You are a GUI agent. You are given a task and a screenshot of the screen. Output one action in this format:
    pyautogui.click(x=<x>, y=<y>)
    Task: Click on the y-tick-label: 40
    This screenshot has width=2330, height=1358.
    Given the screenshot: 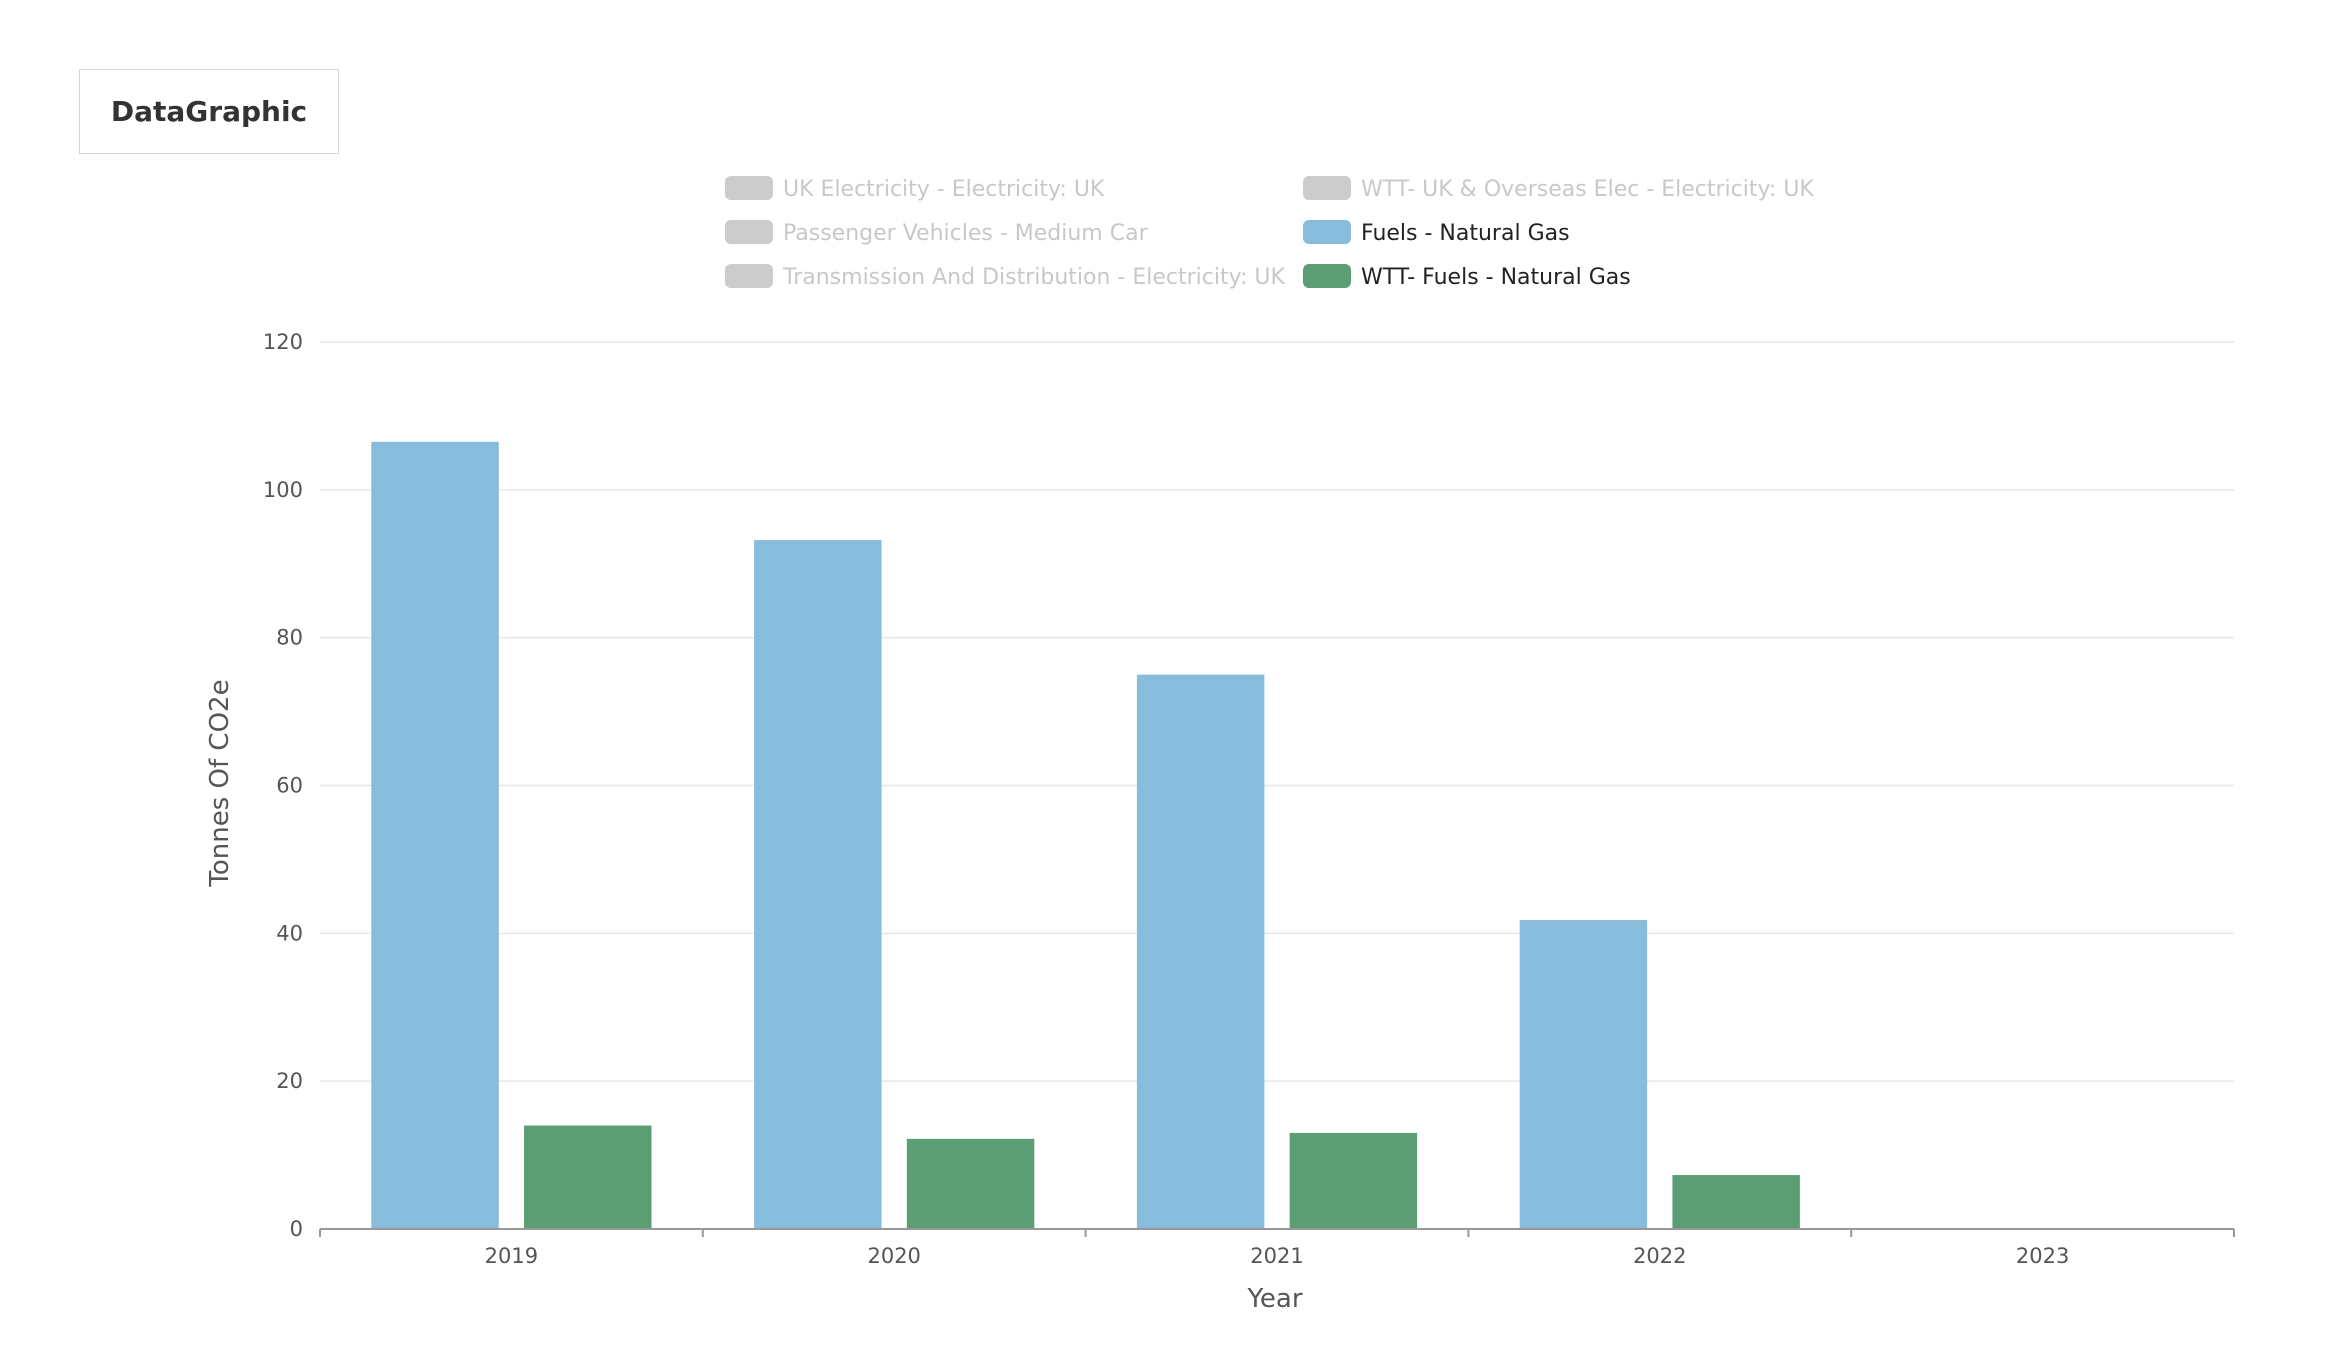 What is the action you would take?
    pyautogui.click(x=289, y=933)
    